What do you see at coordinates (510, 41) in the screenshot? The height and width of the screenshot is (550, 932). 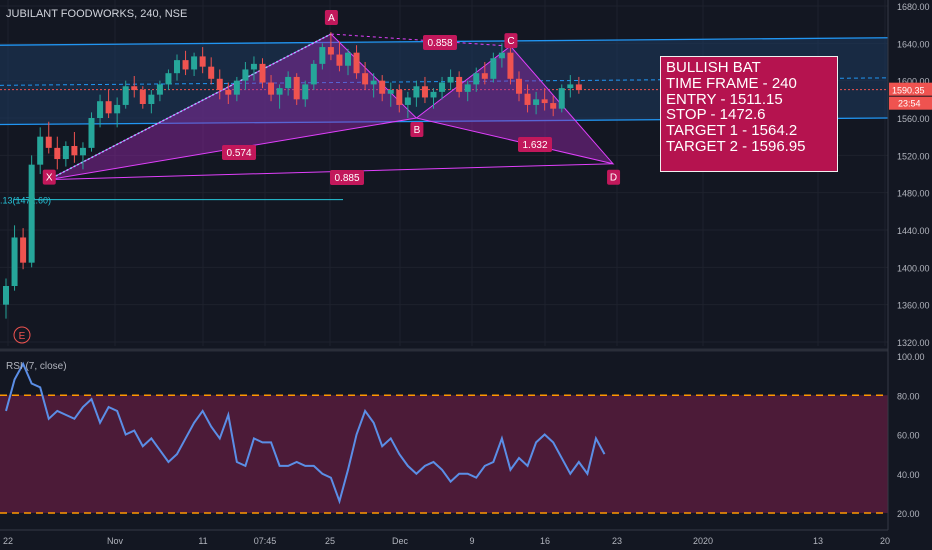 I see `point-label-c: C` at bounding box center [510, 41].